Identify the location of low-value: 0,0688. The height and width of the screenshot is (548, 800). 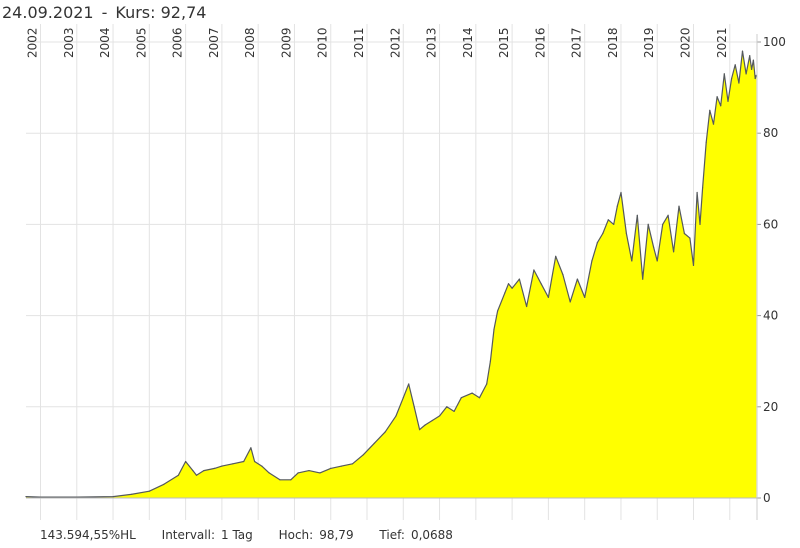
(431, 535).